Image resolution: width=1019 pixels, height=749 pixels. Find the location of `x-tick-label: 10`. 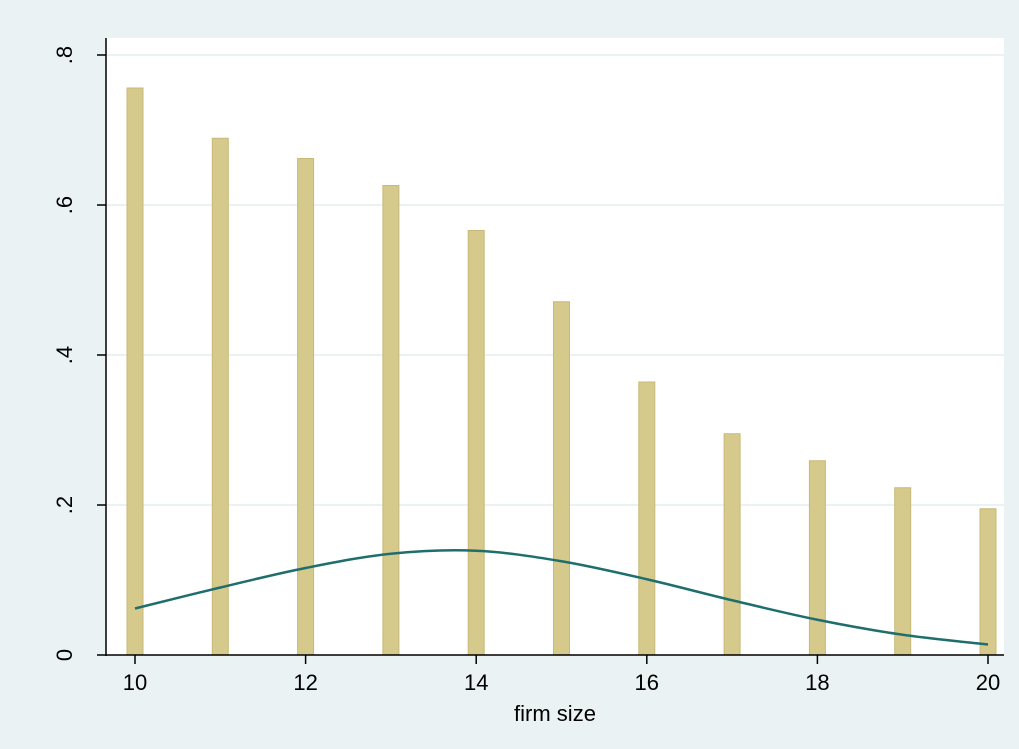

x-tick-label: 10 is located at coordinates (135, 682).